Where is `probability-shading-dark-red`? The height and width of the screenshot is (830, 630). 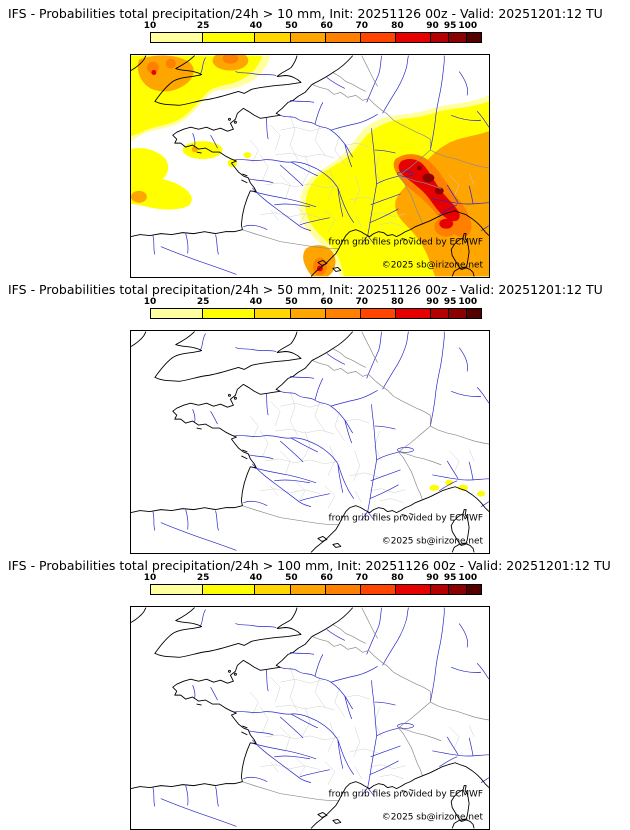 probability-shading-dark-red is located at coordinates (430, 180).